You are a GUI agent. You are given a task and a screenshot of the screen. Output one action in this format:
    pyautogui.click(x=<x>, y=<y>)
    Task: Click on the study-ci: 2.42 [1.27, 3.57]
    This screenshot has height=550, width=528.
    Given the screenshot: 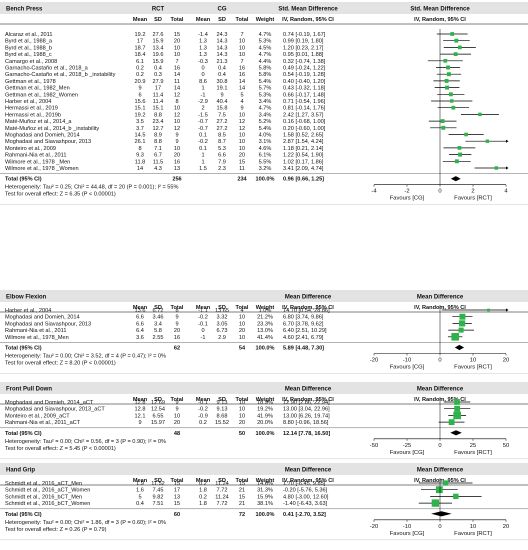 What is the action you would take?
    pyautogui.click(x=303, y=115)
    